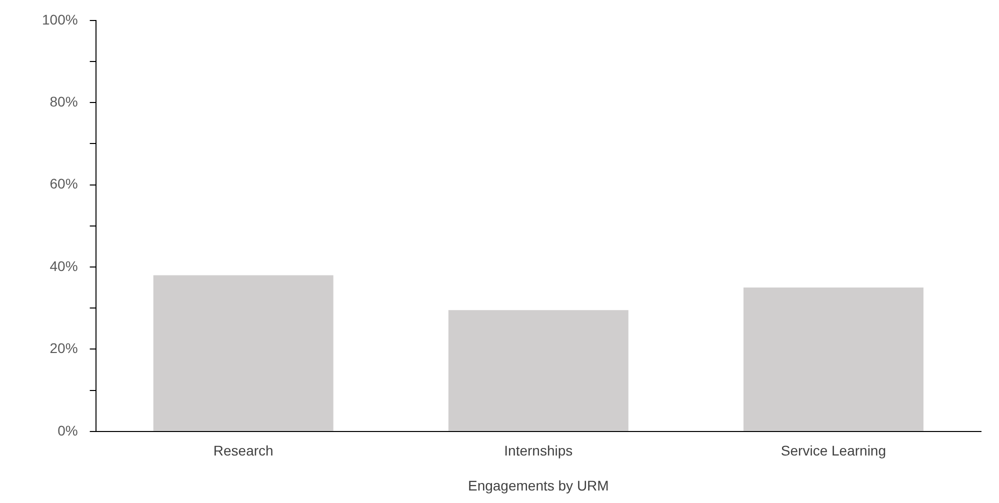  I want to click on y-tick-label: 20%, so click(64, 348).